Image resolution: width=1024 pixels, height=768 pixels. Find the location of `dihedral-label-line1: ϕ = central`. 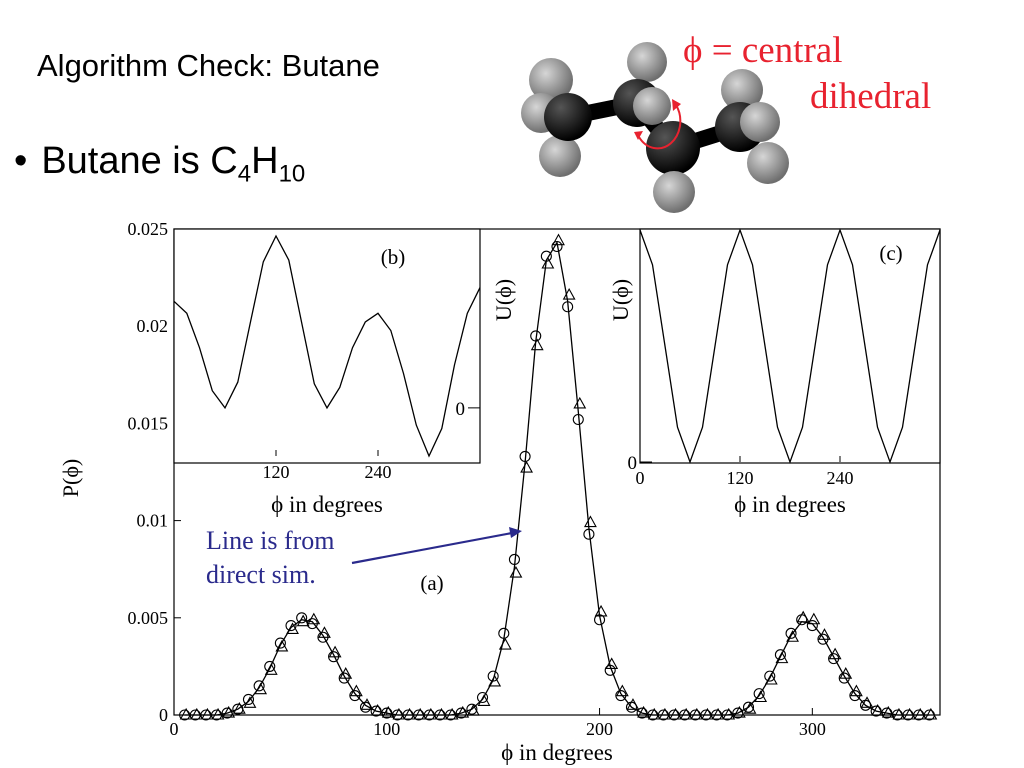

dihedral-label-line1: ϕ = central is located at coordinates (763, 50).